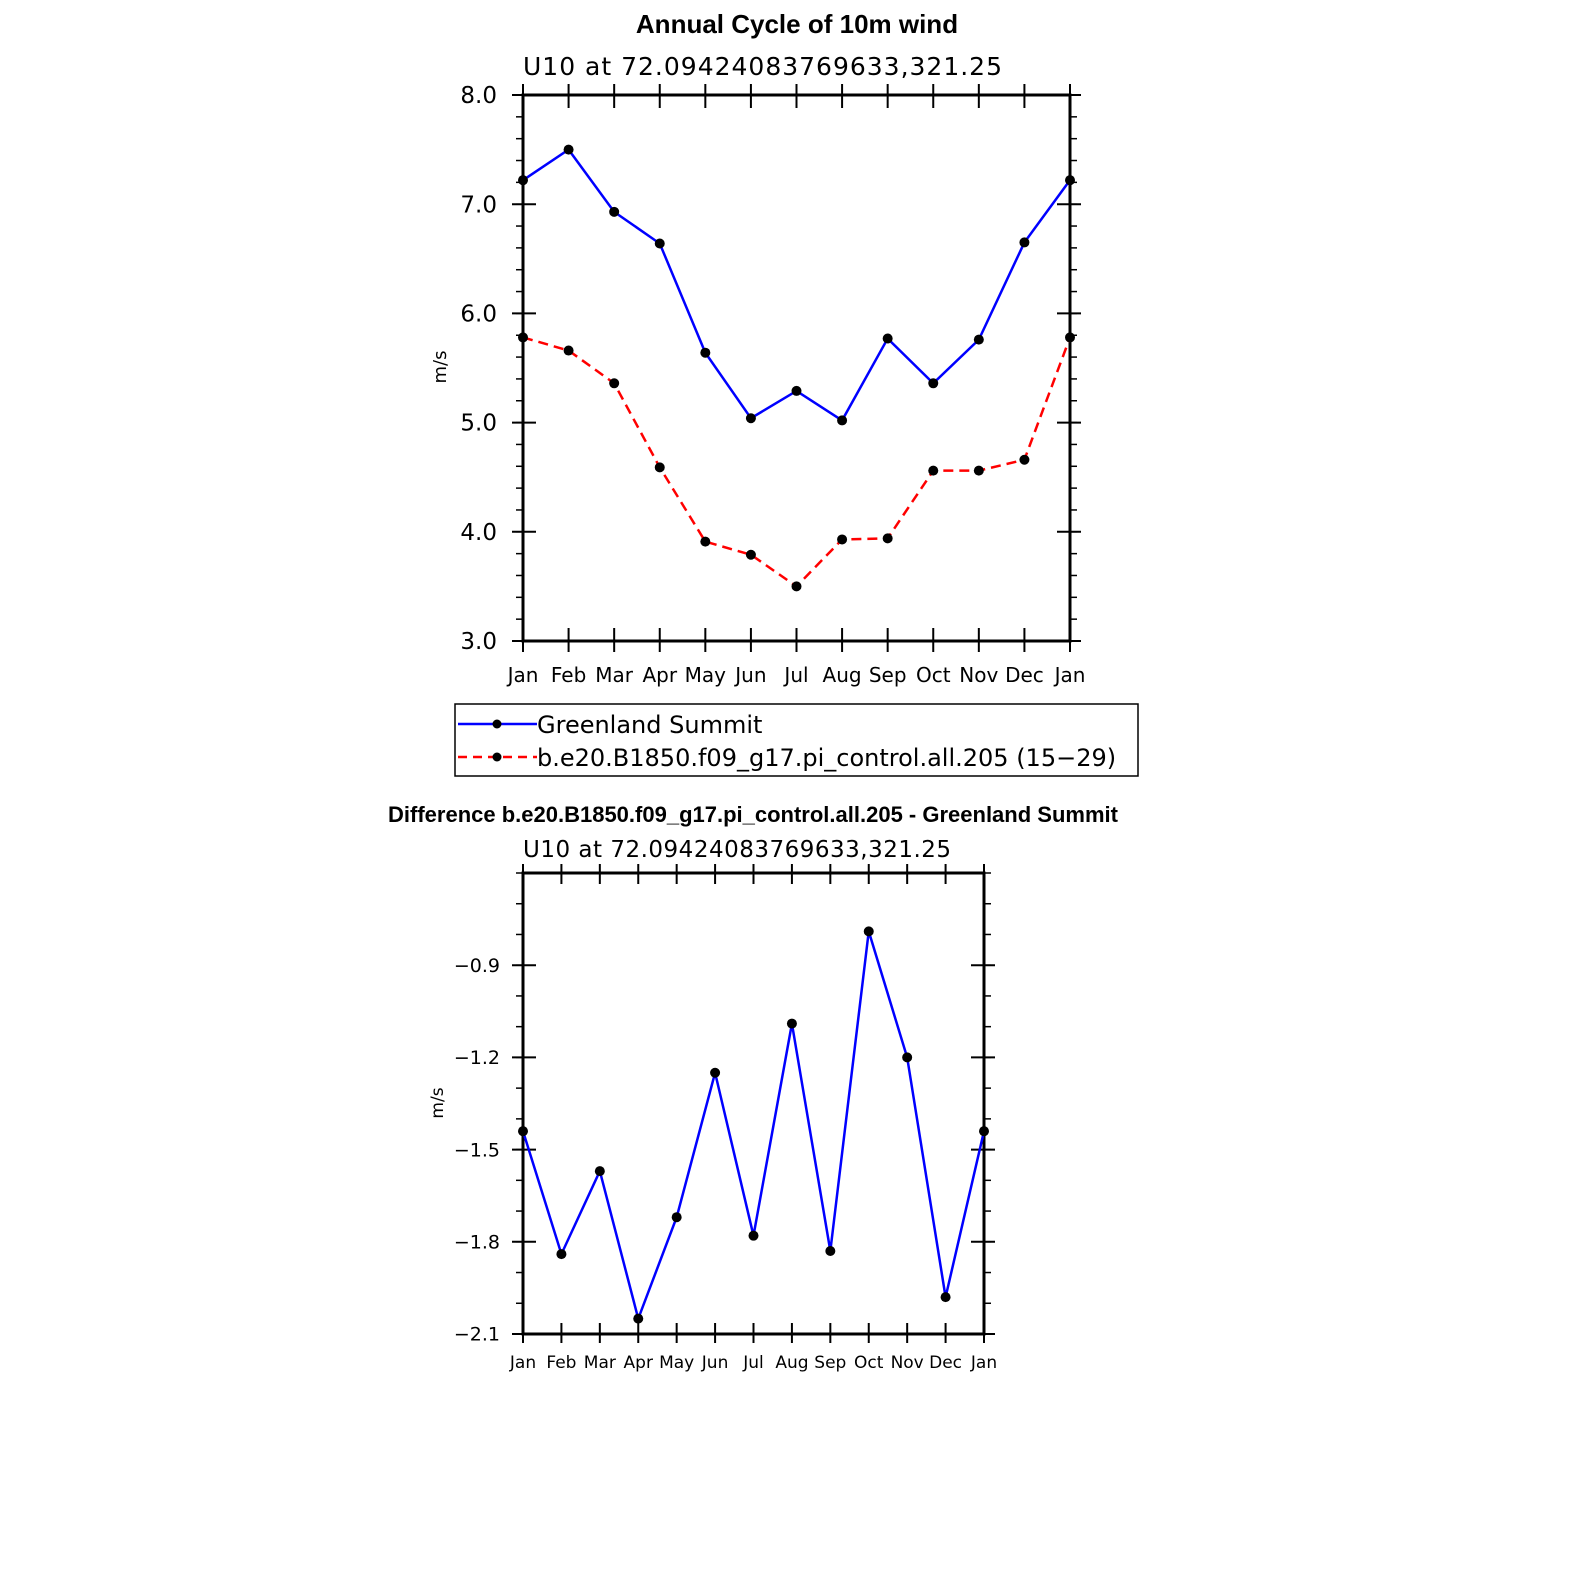 The width and height of the screenshot is (1574, 1574). What do you see at coordinates (478, 96) in the screenshot?
I see `top-chart-y-tick-label: 8.0` at bounding box center [478, 96].